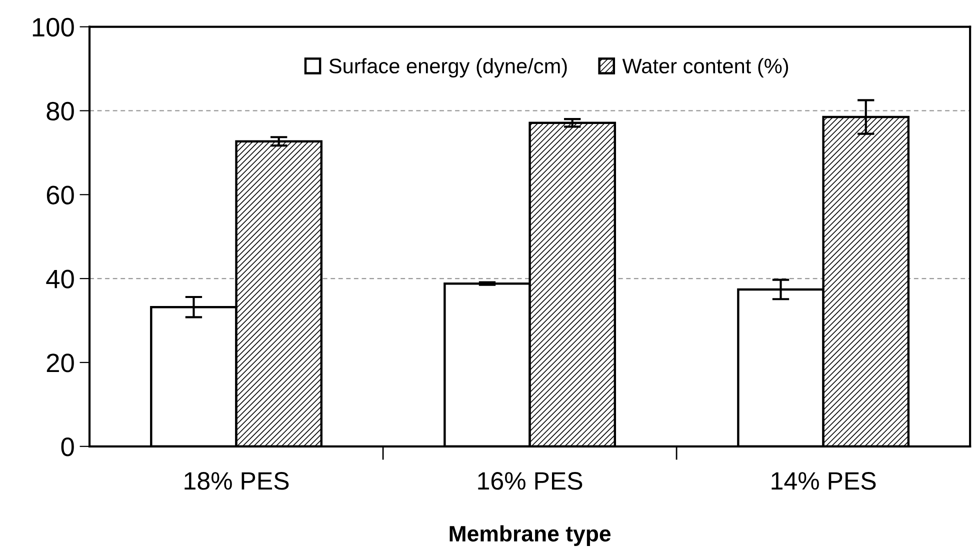  Describe the element at coordinates (60, 195) in the screenshot. I see `y-tick-label: 60` at that location.